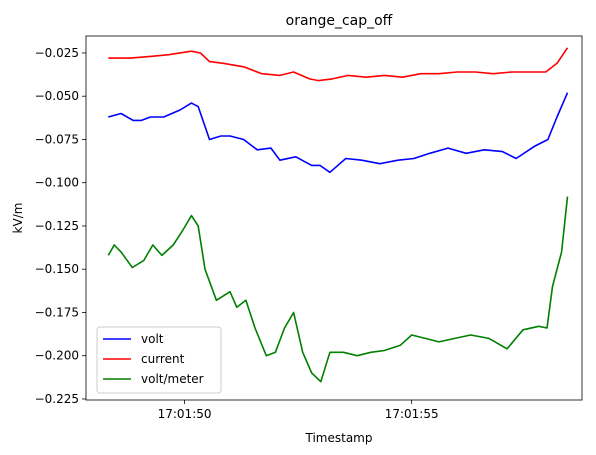  What do you see at coordinates (57, 183) in the screenshot?
I see `y-tick-label: −0.100` at bounding box center [57, 183].